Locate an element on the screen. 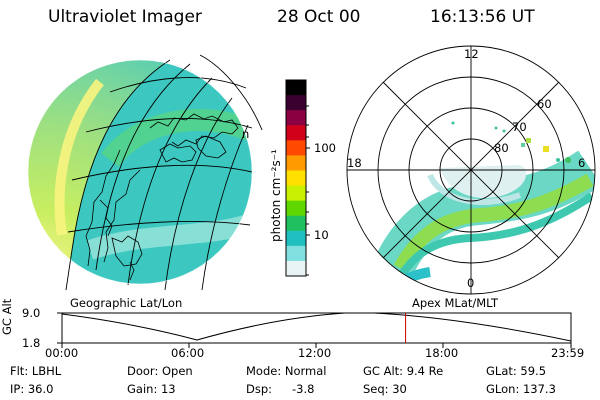 This screenshot has width=600, height=400. colorbar-tick-100: 100 is located at coordinates (325, 148).